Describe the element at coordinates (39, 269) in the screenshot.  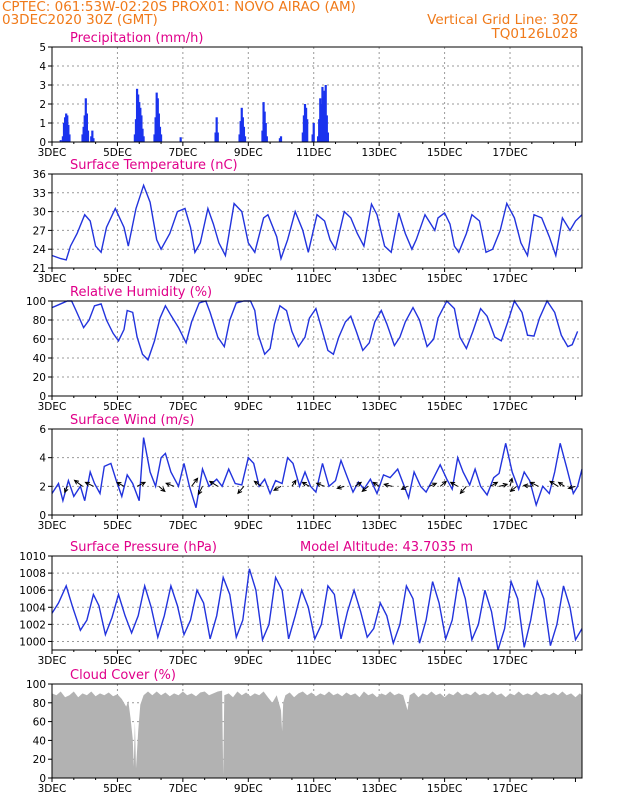
I see `ytick-label-1-21: 21` at that location.